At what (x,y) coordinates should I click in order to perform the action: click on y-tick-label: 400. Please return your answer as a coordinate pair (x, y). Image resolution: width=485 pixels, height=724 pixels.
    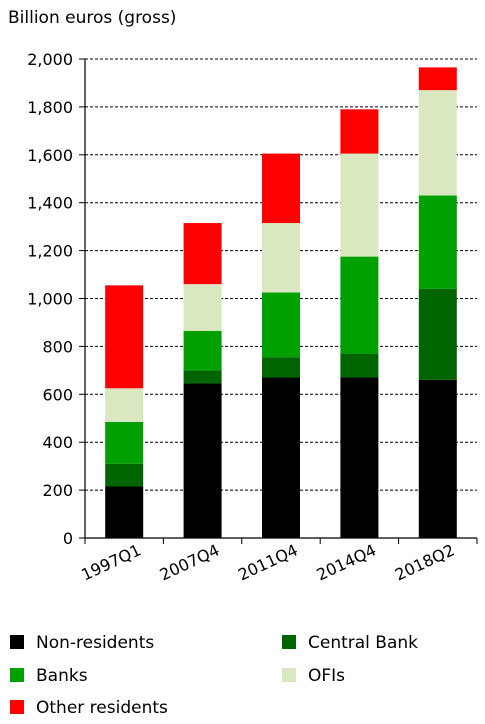
    Looking at the image, I should click on (57, 442).